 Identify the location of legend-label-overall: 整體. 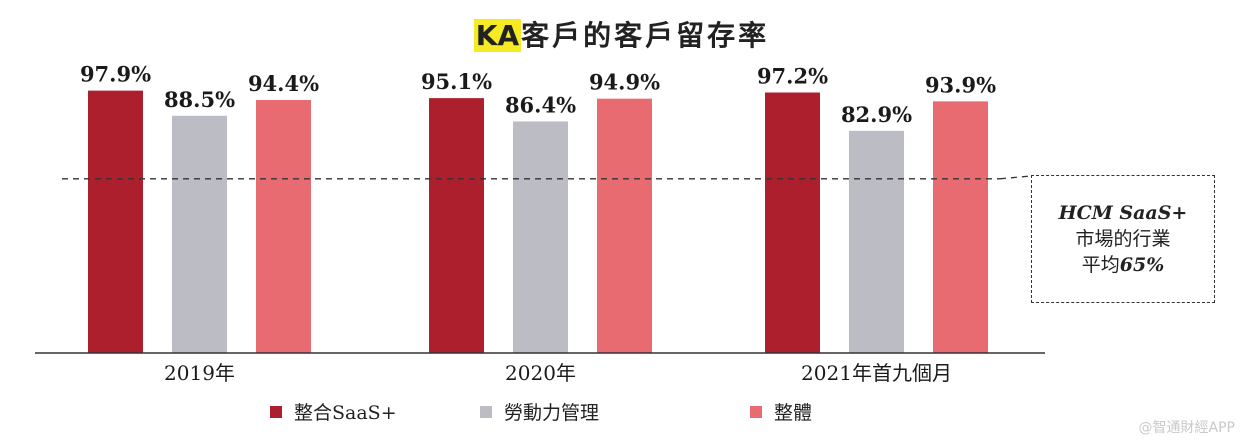
(793, 413).